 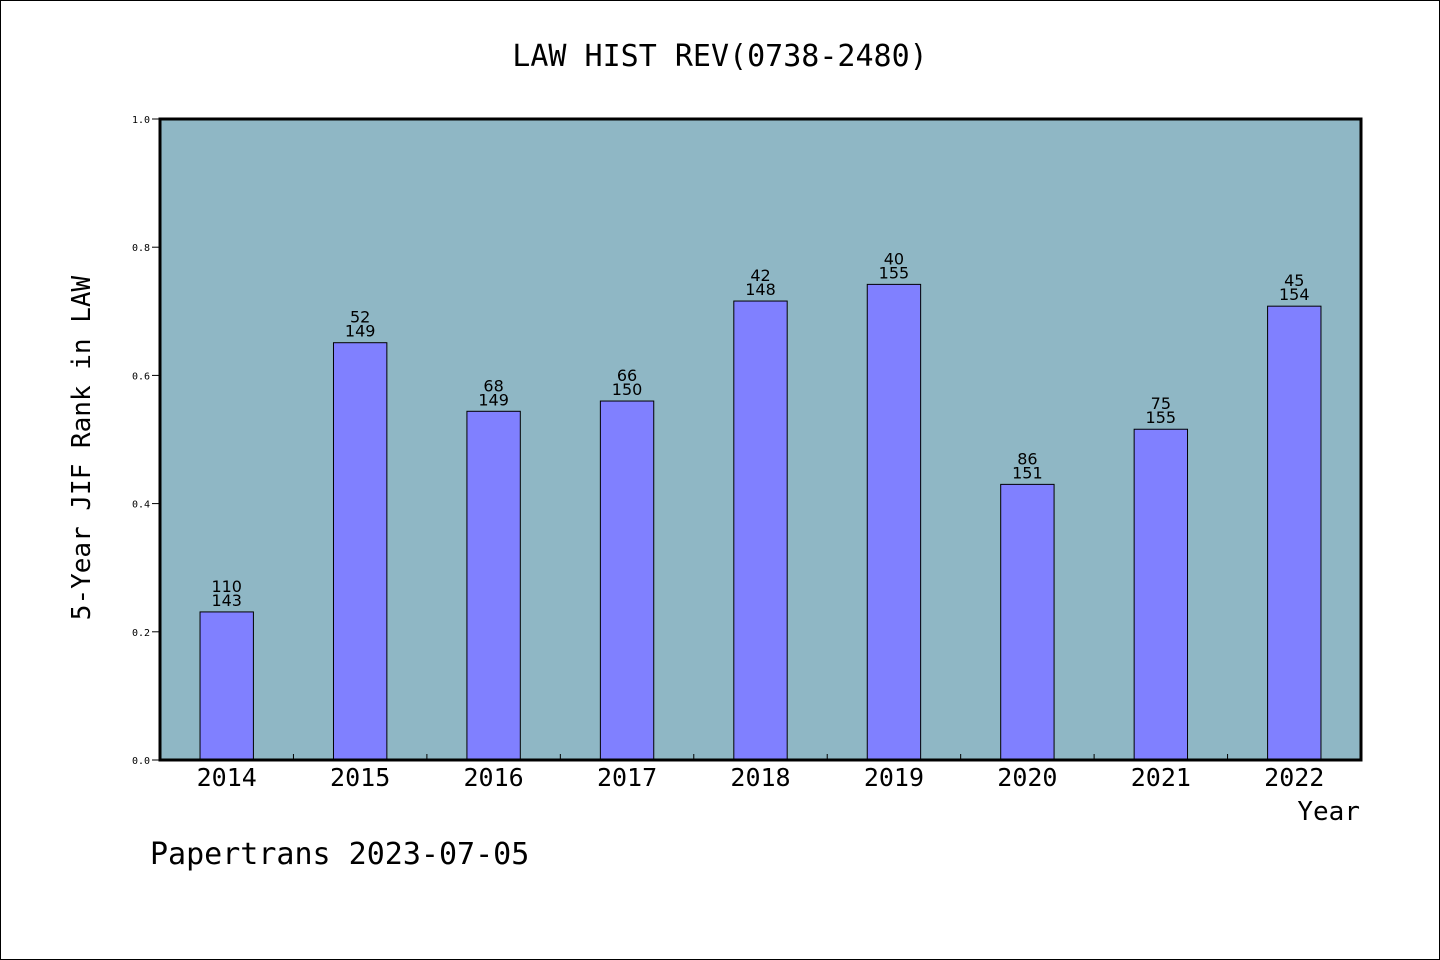 I want to click on y-axis-label: 5-Year JIF Rank in LAW, so click(x=82, y=447).